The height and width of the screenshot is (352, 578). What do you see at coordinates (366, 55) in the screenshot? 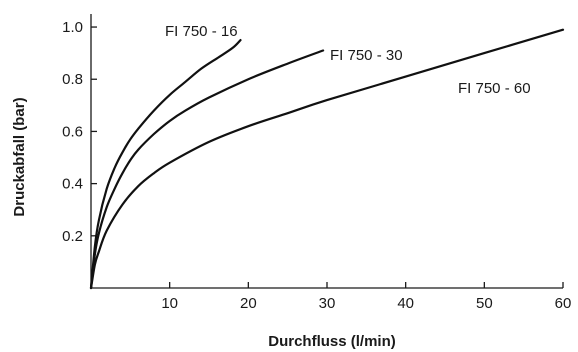
I see `series-label-fi750-30: FI 750 - 30` at bounding box center [366, 55].